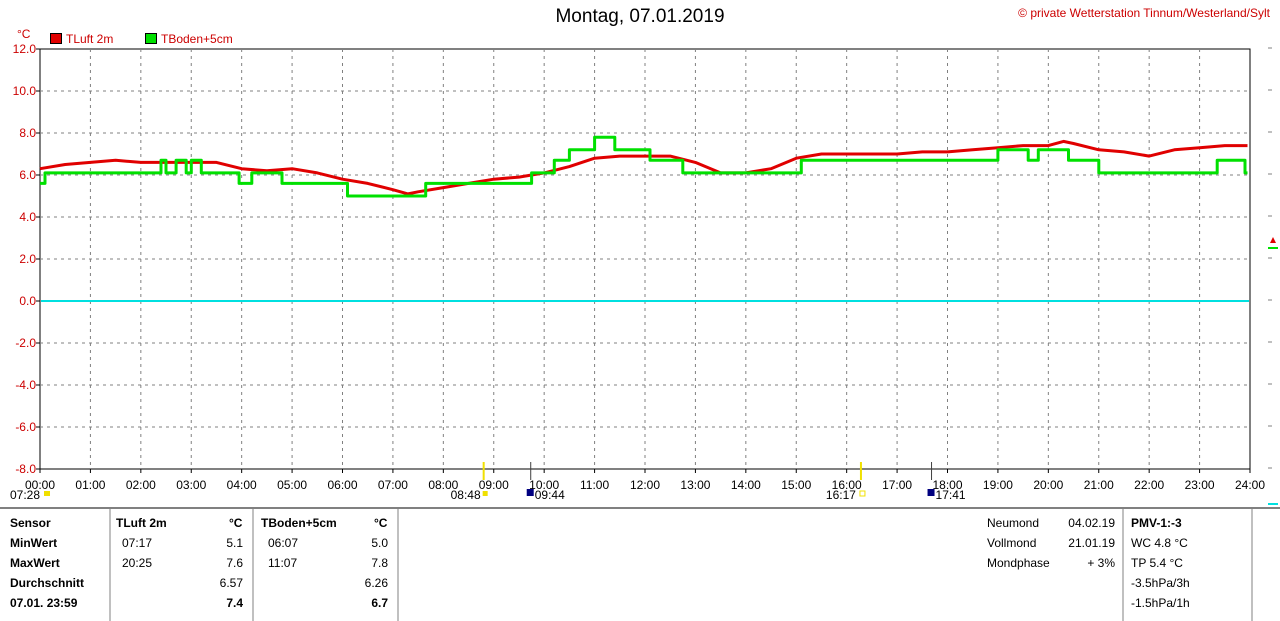 The width and height of the screenshot is (1280, 621). What do you see at coordinates (25, 469) in the screenshot?
I see `y-tick-label: -8.0` at bounding box center [25, 469].